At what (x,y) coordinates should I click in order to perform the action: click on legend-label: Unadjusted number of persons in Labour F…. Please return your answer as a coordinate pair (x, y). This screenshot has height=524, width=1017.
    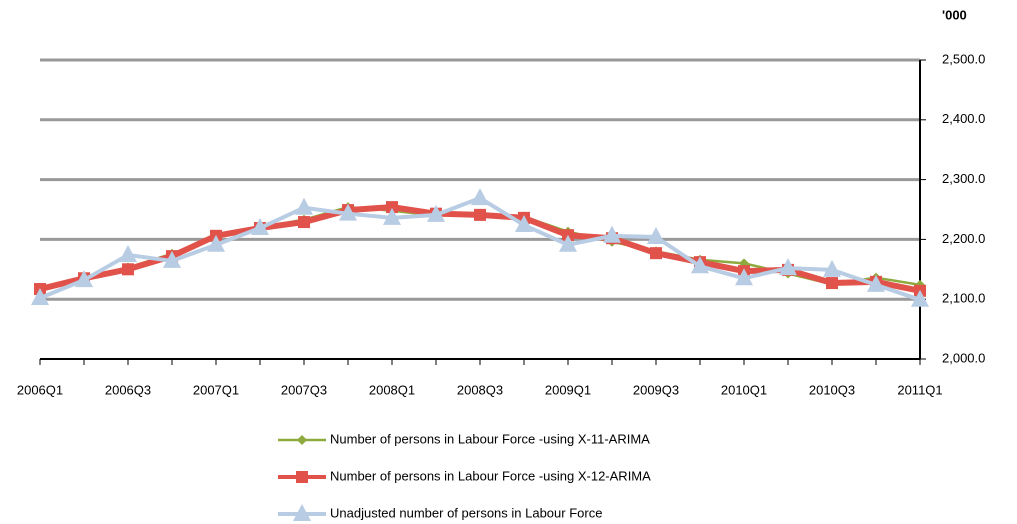
    Looking at the image, I should click on (466, 512).